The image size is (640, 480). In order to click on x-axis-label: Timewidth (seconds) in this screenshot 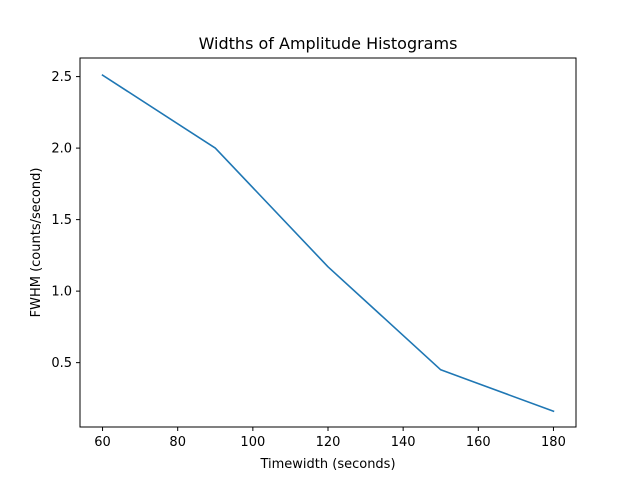, I will do `click(327, 464)`.